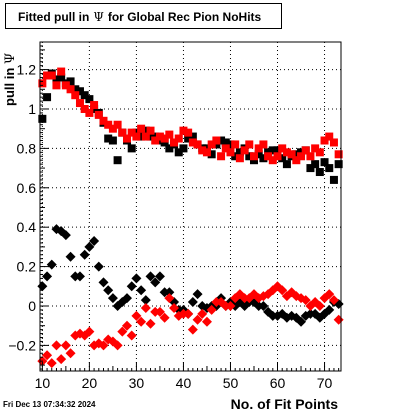 This screenshot has height=414, width=400. What do you see at coordinates (27, 188) in the screenshot?
I see `y-tick-label: 0.6` at bounding box center [27, 188].